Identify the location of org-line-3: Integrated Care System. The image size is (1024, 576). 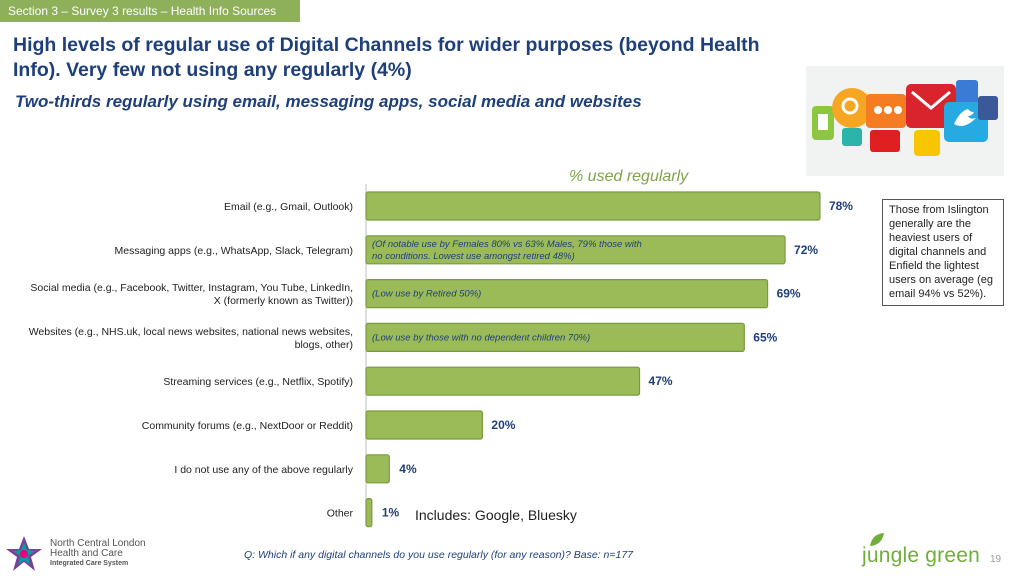
(89, 563).